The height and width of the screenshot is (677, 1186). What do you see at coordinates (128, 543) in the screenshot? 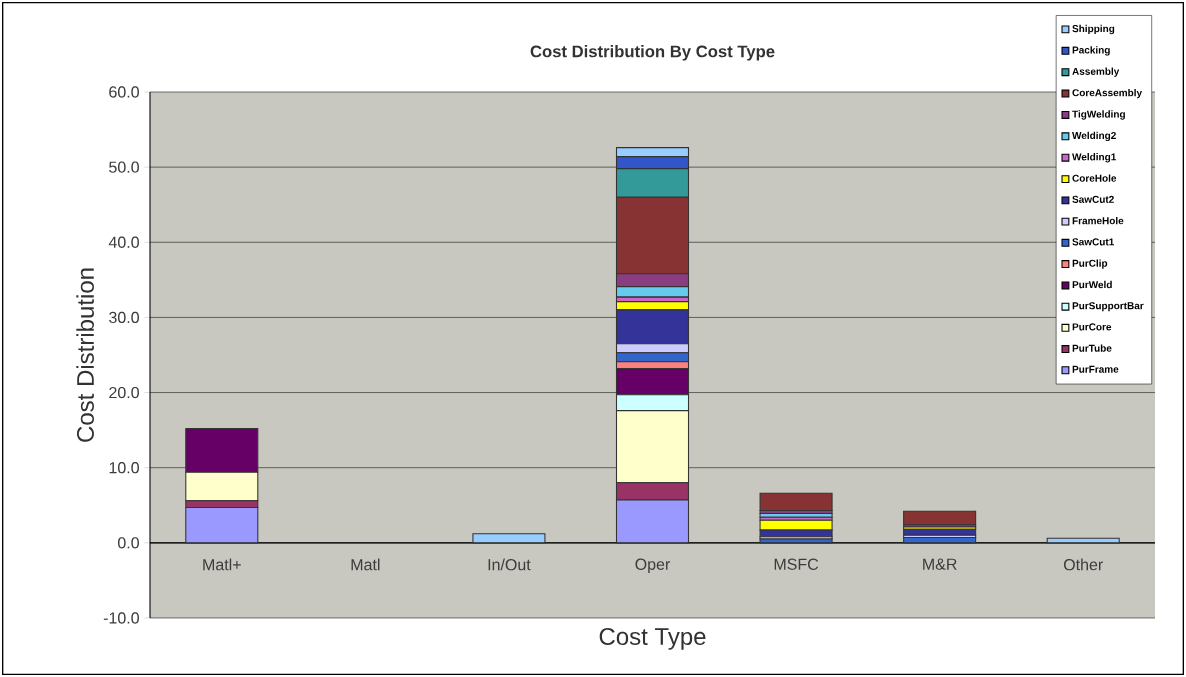
I see `y-tick-label: 0.0` at bounding box center [128, 543].